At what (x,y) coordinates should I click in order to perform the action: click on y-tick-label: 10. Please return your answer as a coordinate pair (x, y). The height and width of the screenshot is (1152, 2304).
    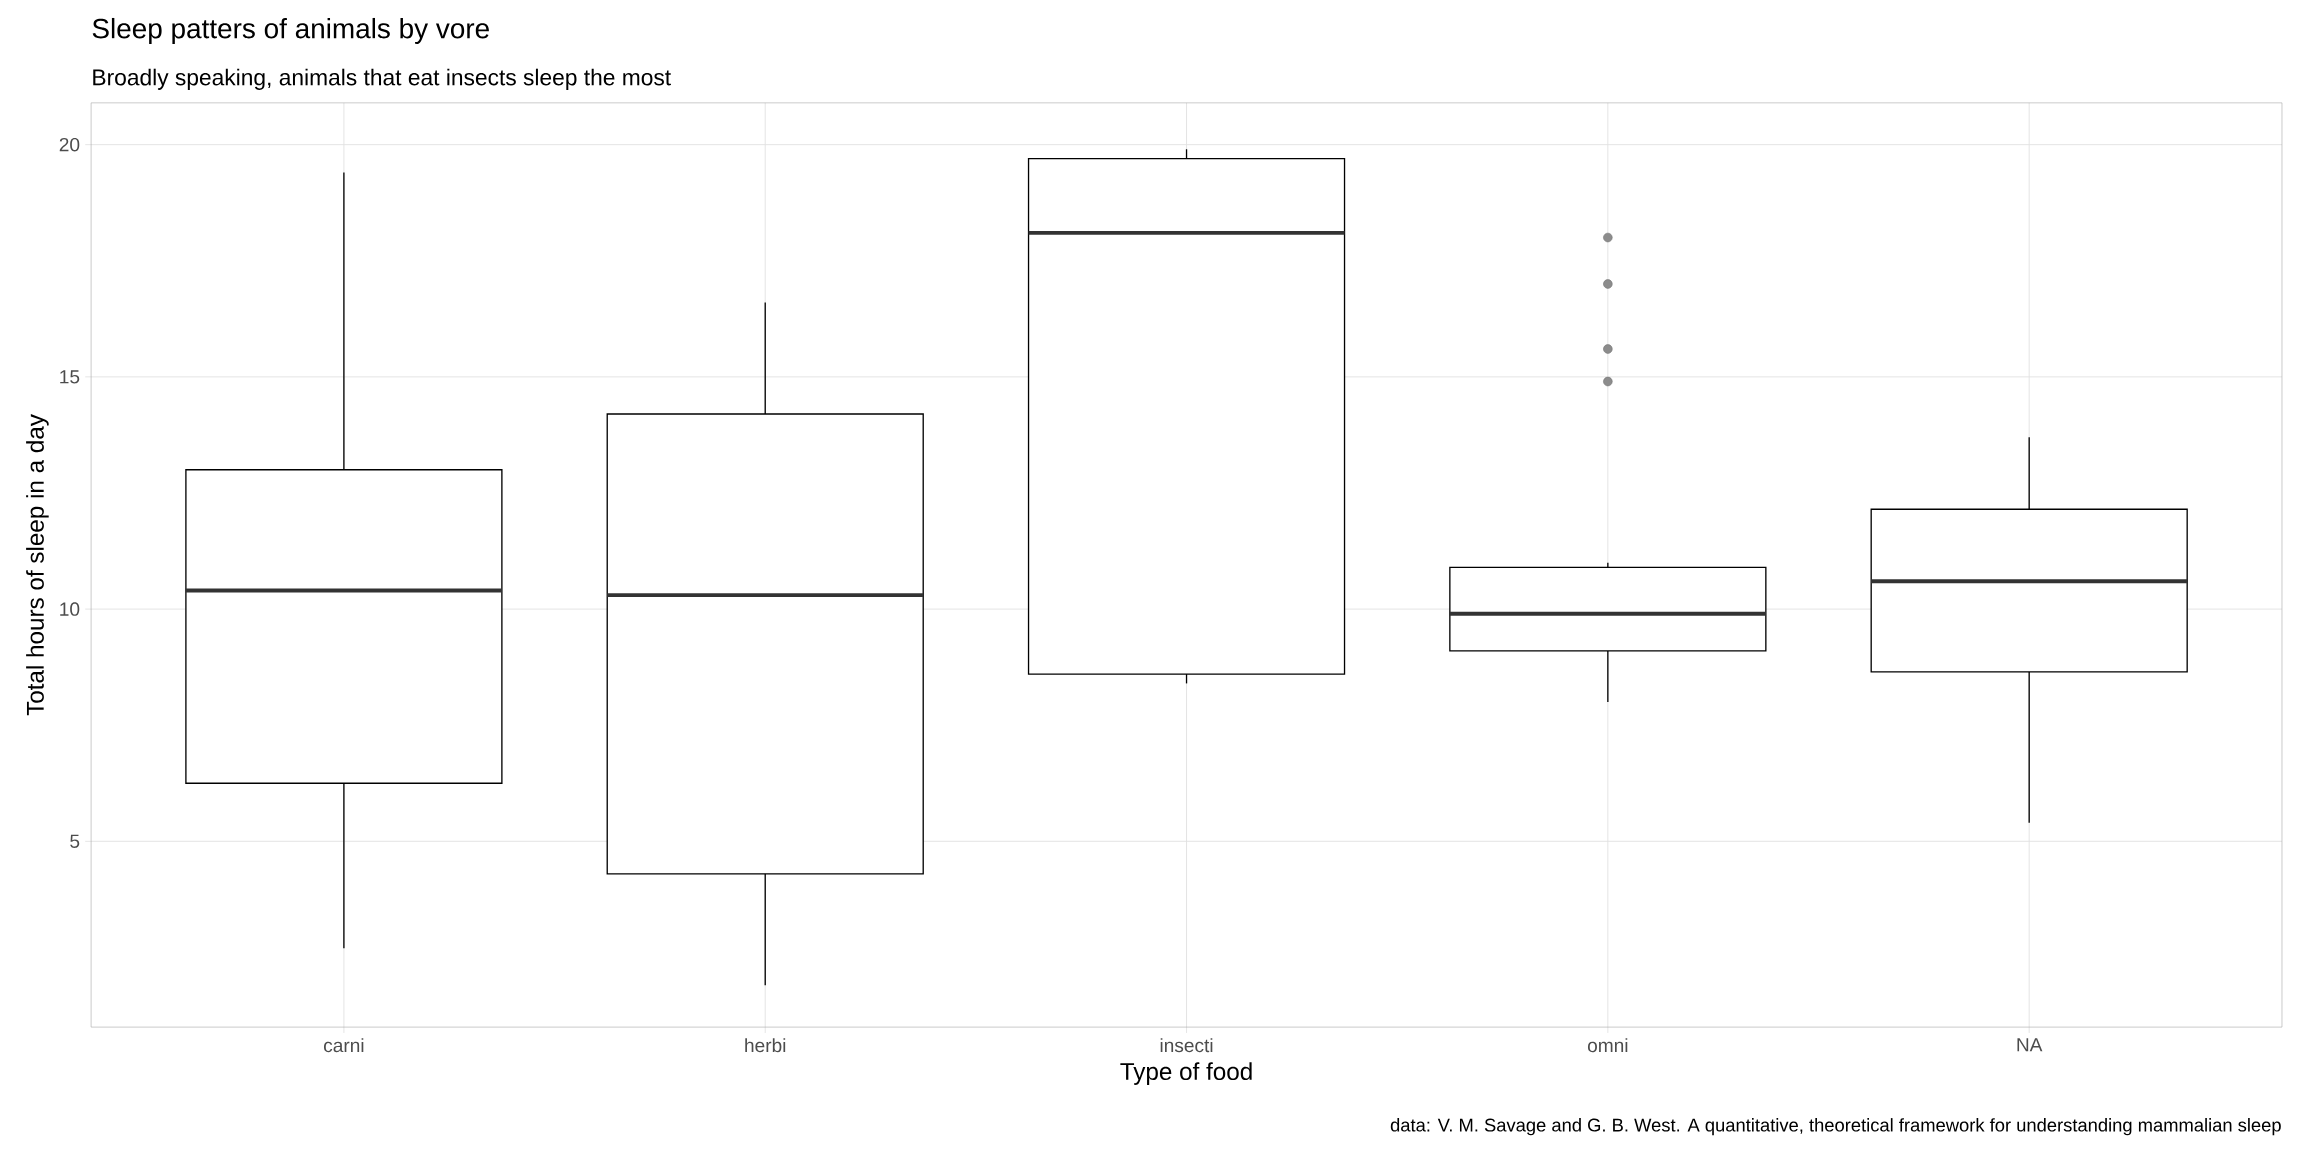
    Looking at the image, I should click on (70, 609).